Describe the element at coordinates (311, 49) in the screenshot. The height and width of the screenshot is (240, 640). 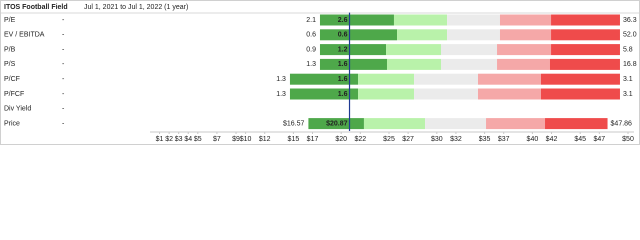
I see `low-value: 0.9` at that location.